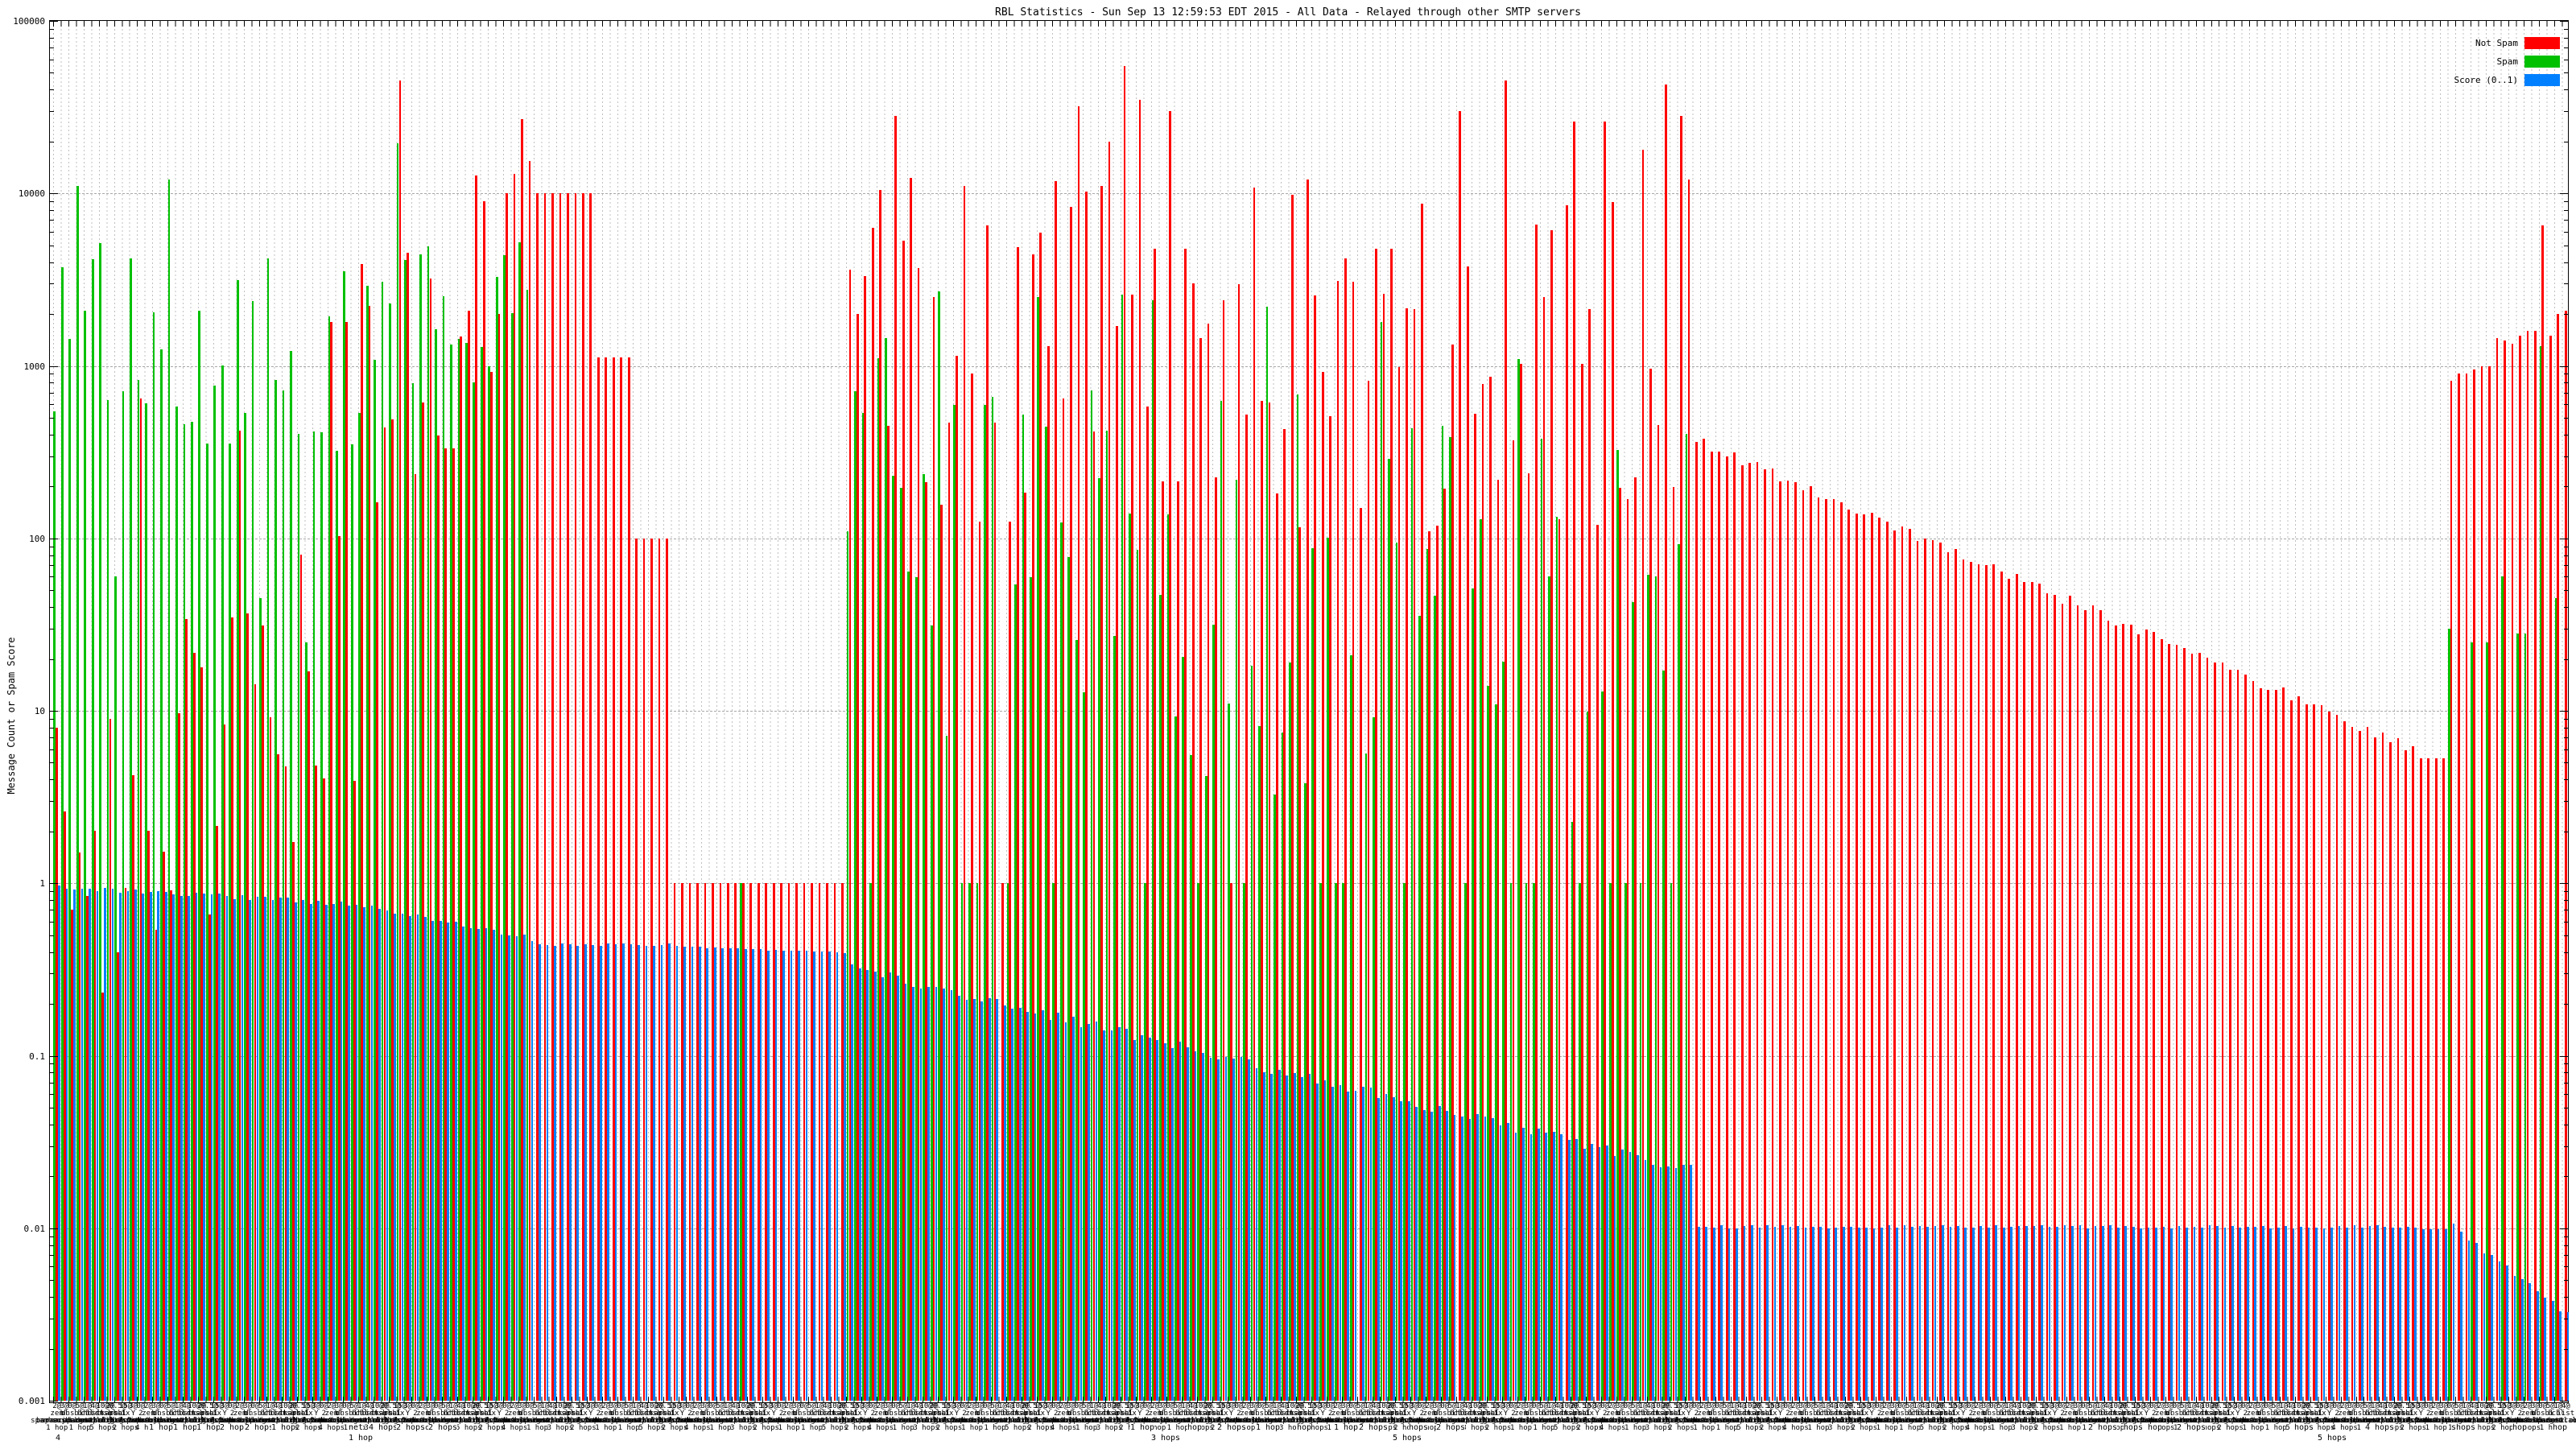 The image size is (2576, 1449). I want to click on x-tick-name: Y, so click(2237, 1414).